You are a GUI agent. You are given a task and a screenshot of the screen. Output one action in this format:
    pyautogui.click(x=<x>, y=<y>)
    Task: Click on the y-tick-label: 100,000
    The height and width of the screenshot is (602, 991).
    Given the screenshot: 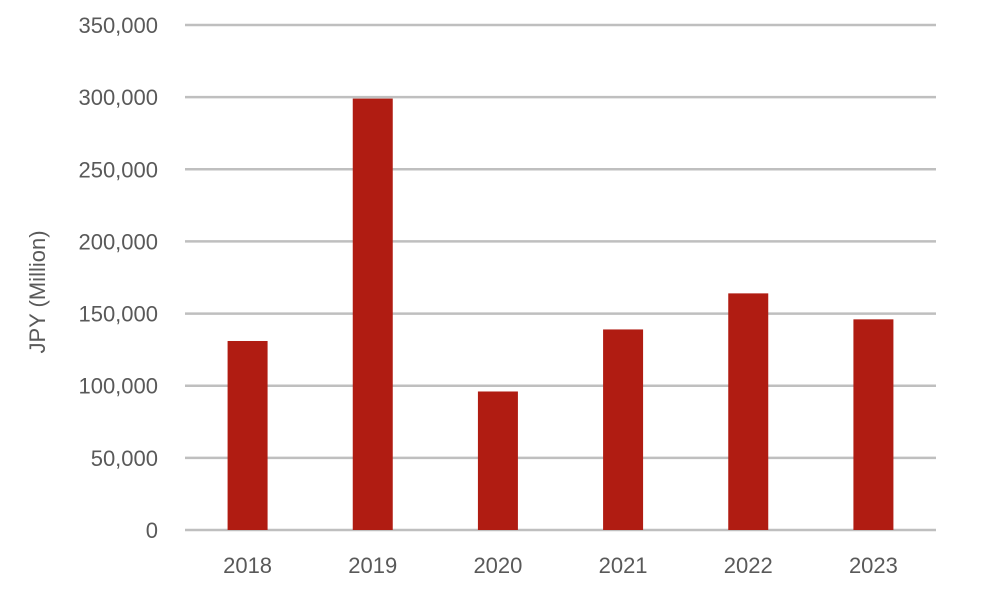 What is the action you would take?
    pyautogui.click(x=118, y=386)
    